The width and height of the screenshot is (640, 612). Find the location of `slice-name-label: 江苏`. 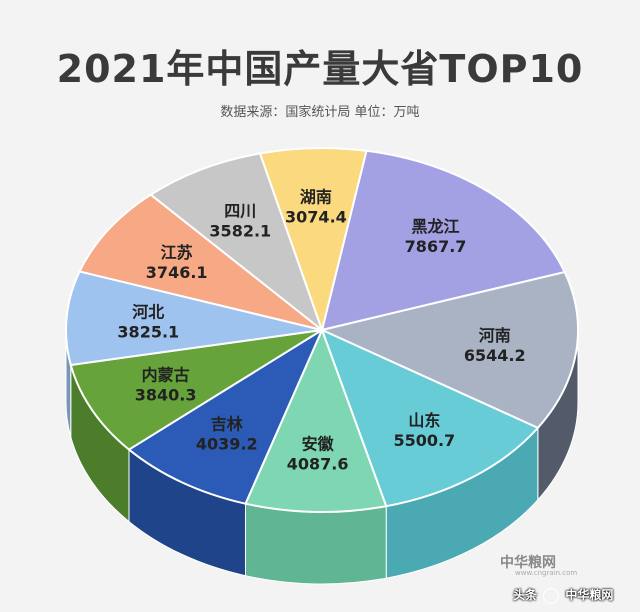

slice-name-label: 江苏 is located at coordinates (177, 252).